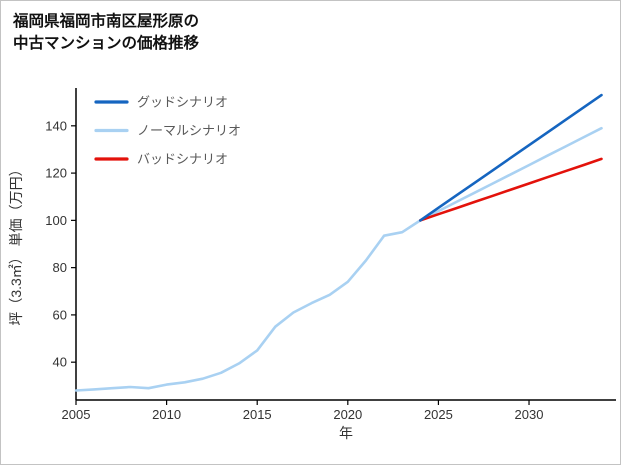 This screenshot has height=465, width=621. What do you see at coordinates (347, 414) in the screenshot?
I see `x-tick-label: 2020` at bounding box center [347, 414].